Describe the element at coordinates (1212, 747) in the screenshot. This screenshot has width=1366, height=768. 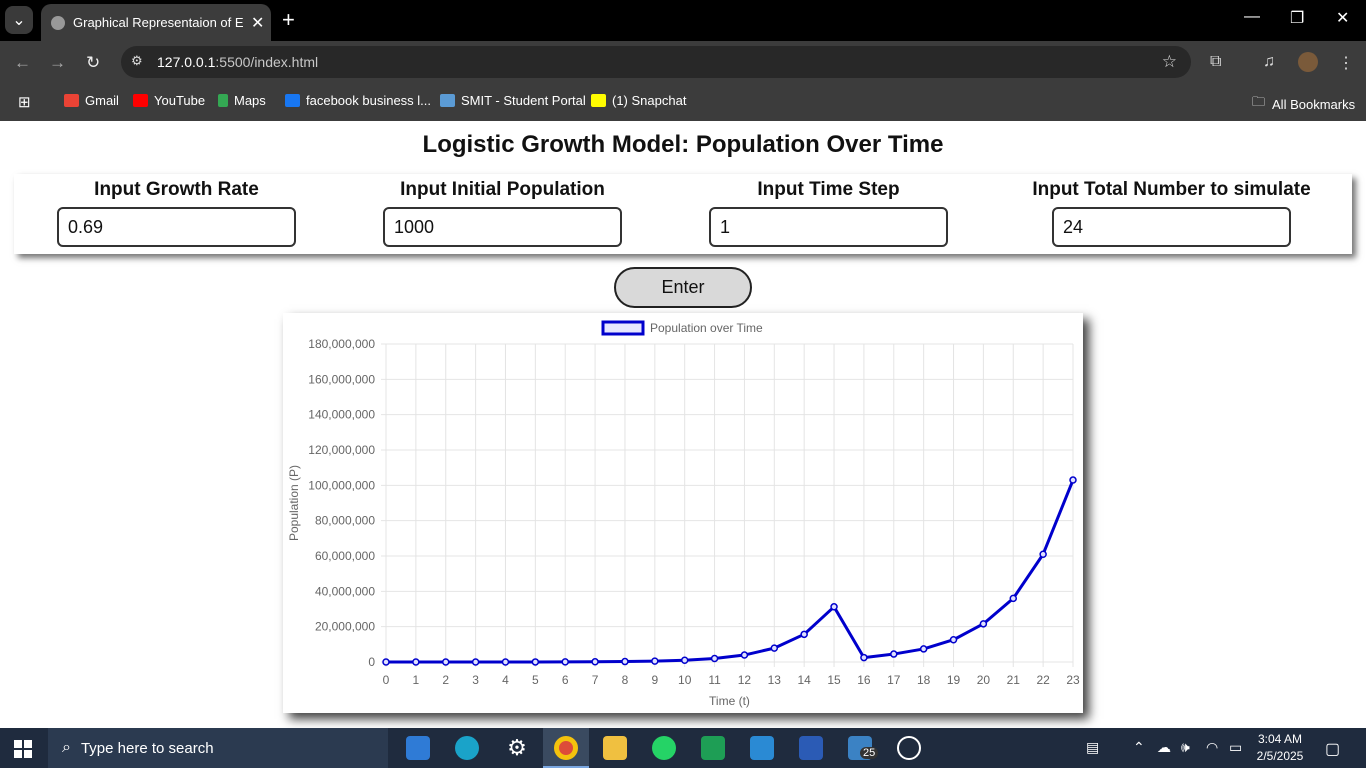
I see `wifi-icon: ◠` at that location.